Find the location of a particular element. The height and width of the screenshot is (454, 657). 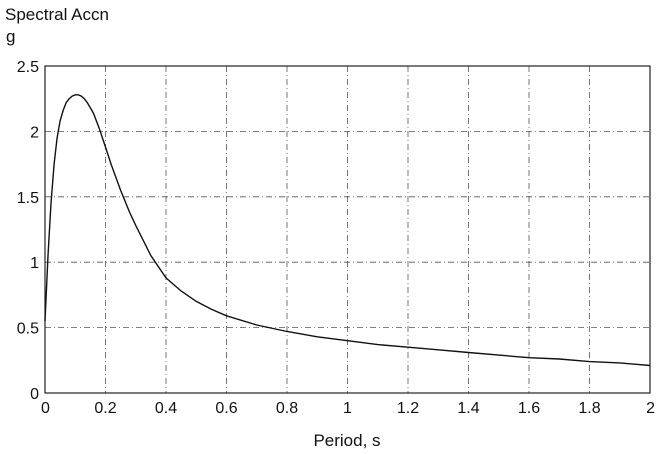

y-tick-label: 2 is located at coordinates (34, 132).